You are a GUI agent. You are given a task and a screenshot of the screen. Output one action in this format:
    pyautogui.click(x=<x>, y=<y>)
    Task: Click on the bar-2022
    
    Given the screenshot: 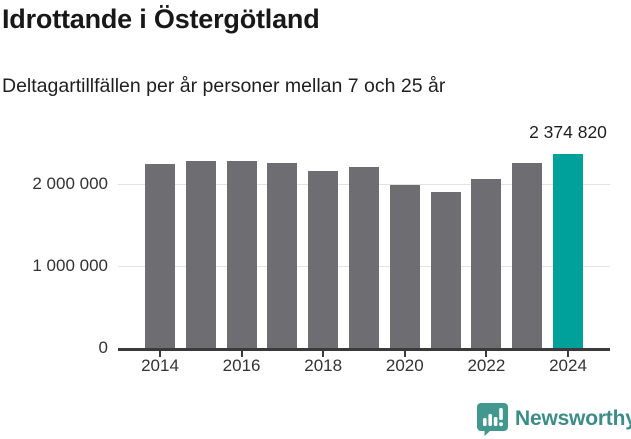 What is the action you would take?
    pyautogui.click(x=486, y=263)
    